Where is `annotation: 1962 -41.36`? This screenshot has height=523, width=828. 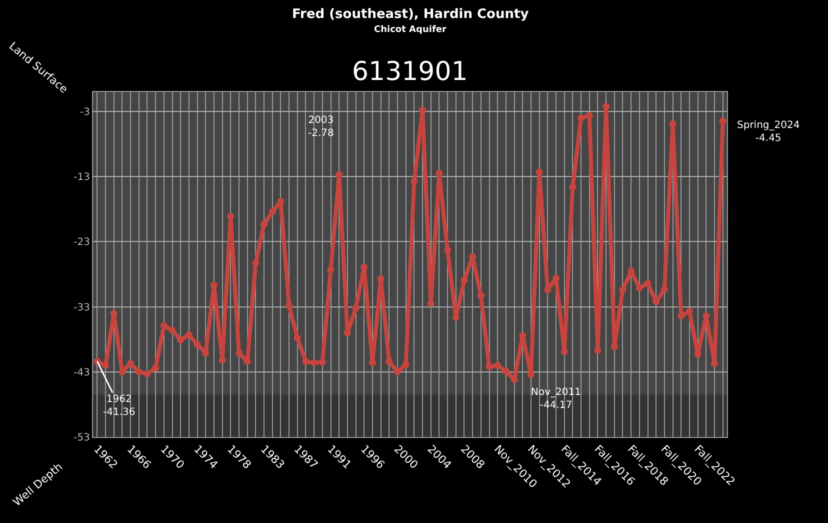
annotation: 1962 -41.36 is located at coordinates (119, 406).